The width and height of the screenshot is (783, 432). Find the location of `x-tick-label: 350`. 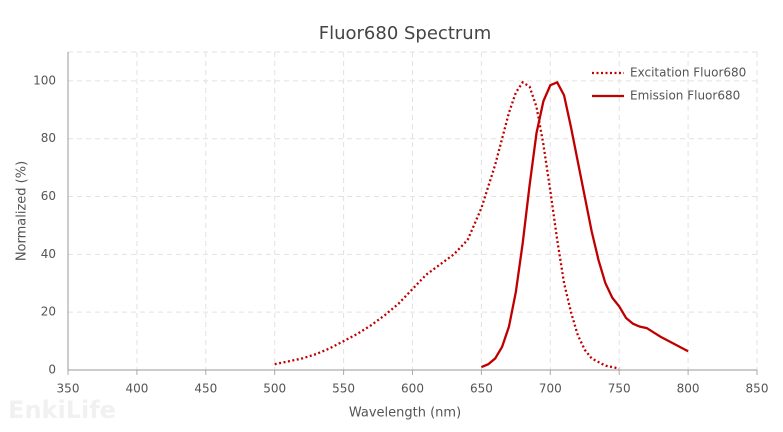

x-tick-label: 350 is located at coordinates (68, 389).